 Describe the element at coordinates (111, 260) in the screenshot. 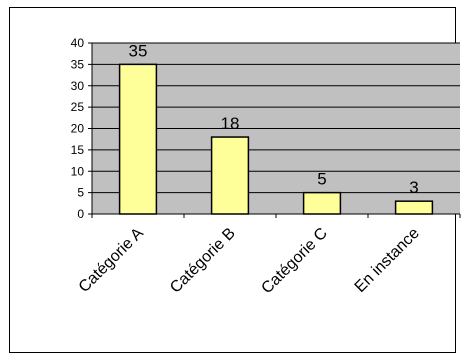

I see `x-category-label: Catégorie A` at that location.